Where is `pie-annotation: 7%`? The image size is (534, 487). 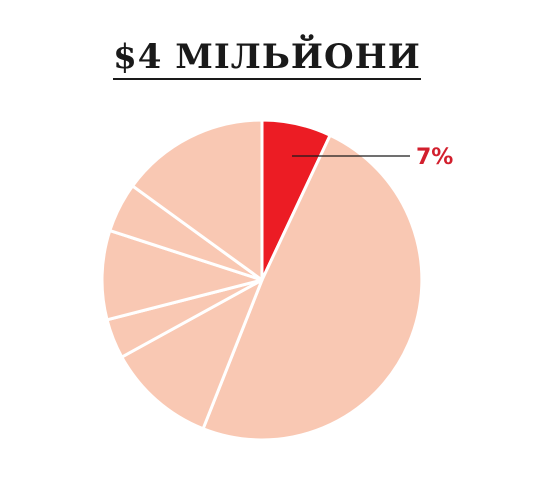 pie-annotation: 7% is located at coordinates (372, 157).